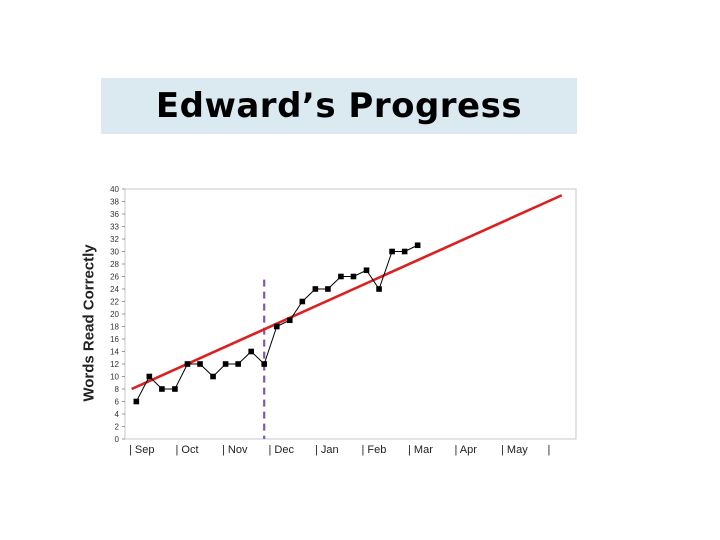 This screenshot has height=540, width=720. I want to click on y-tick-label: 8, so click(117, 389).